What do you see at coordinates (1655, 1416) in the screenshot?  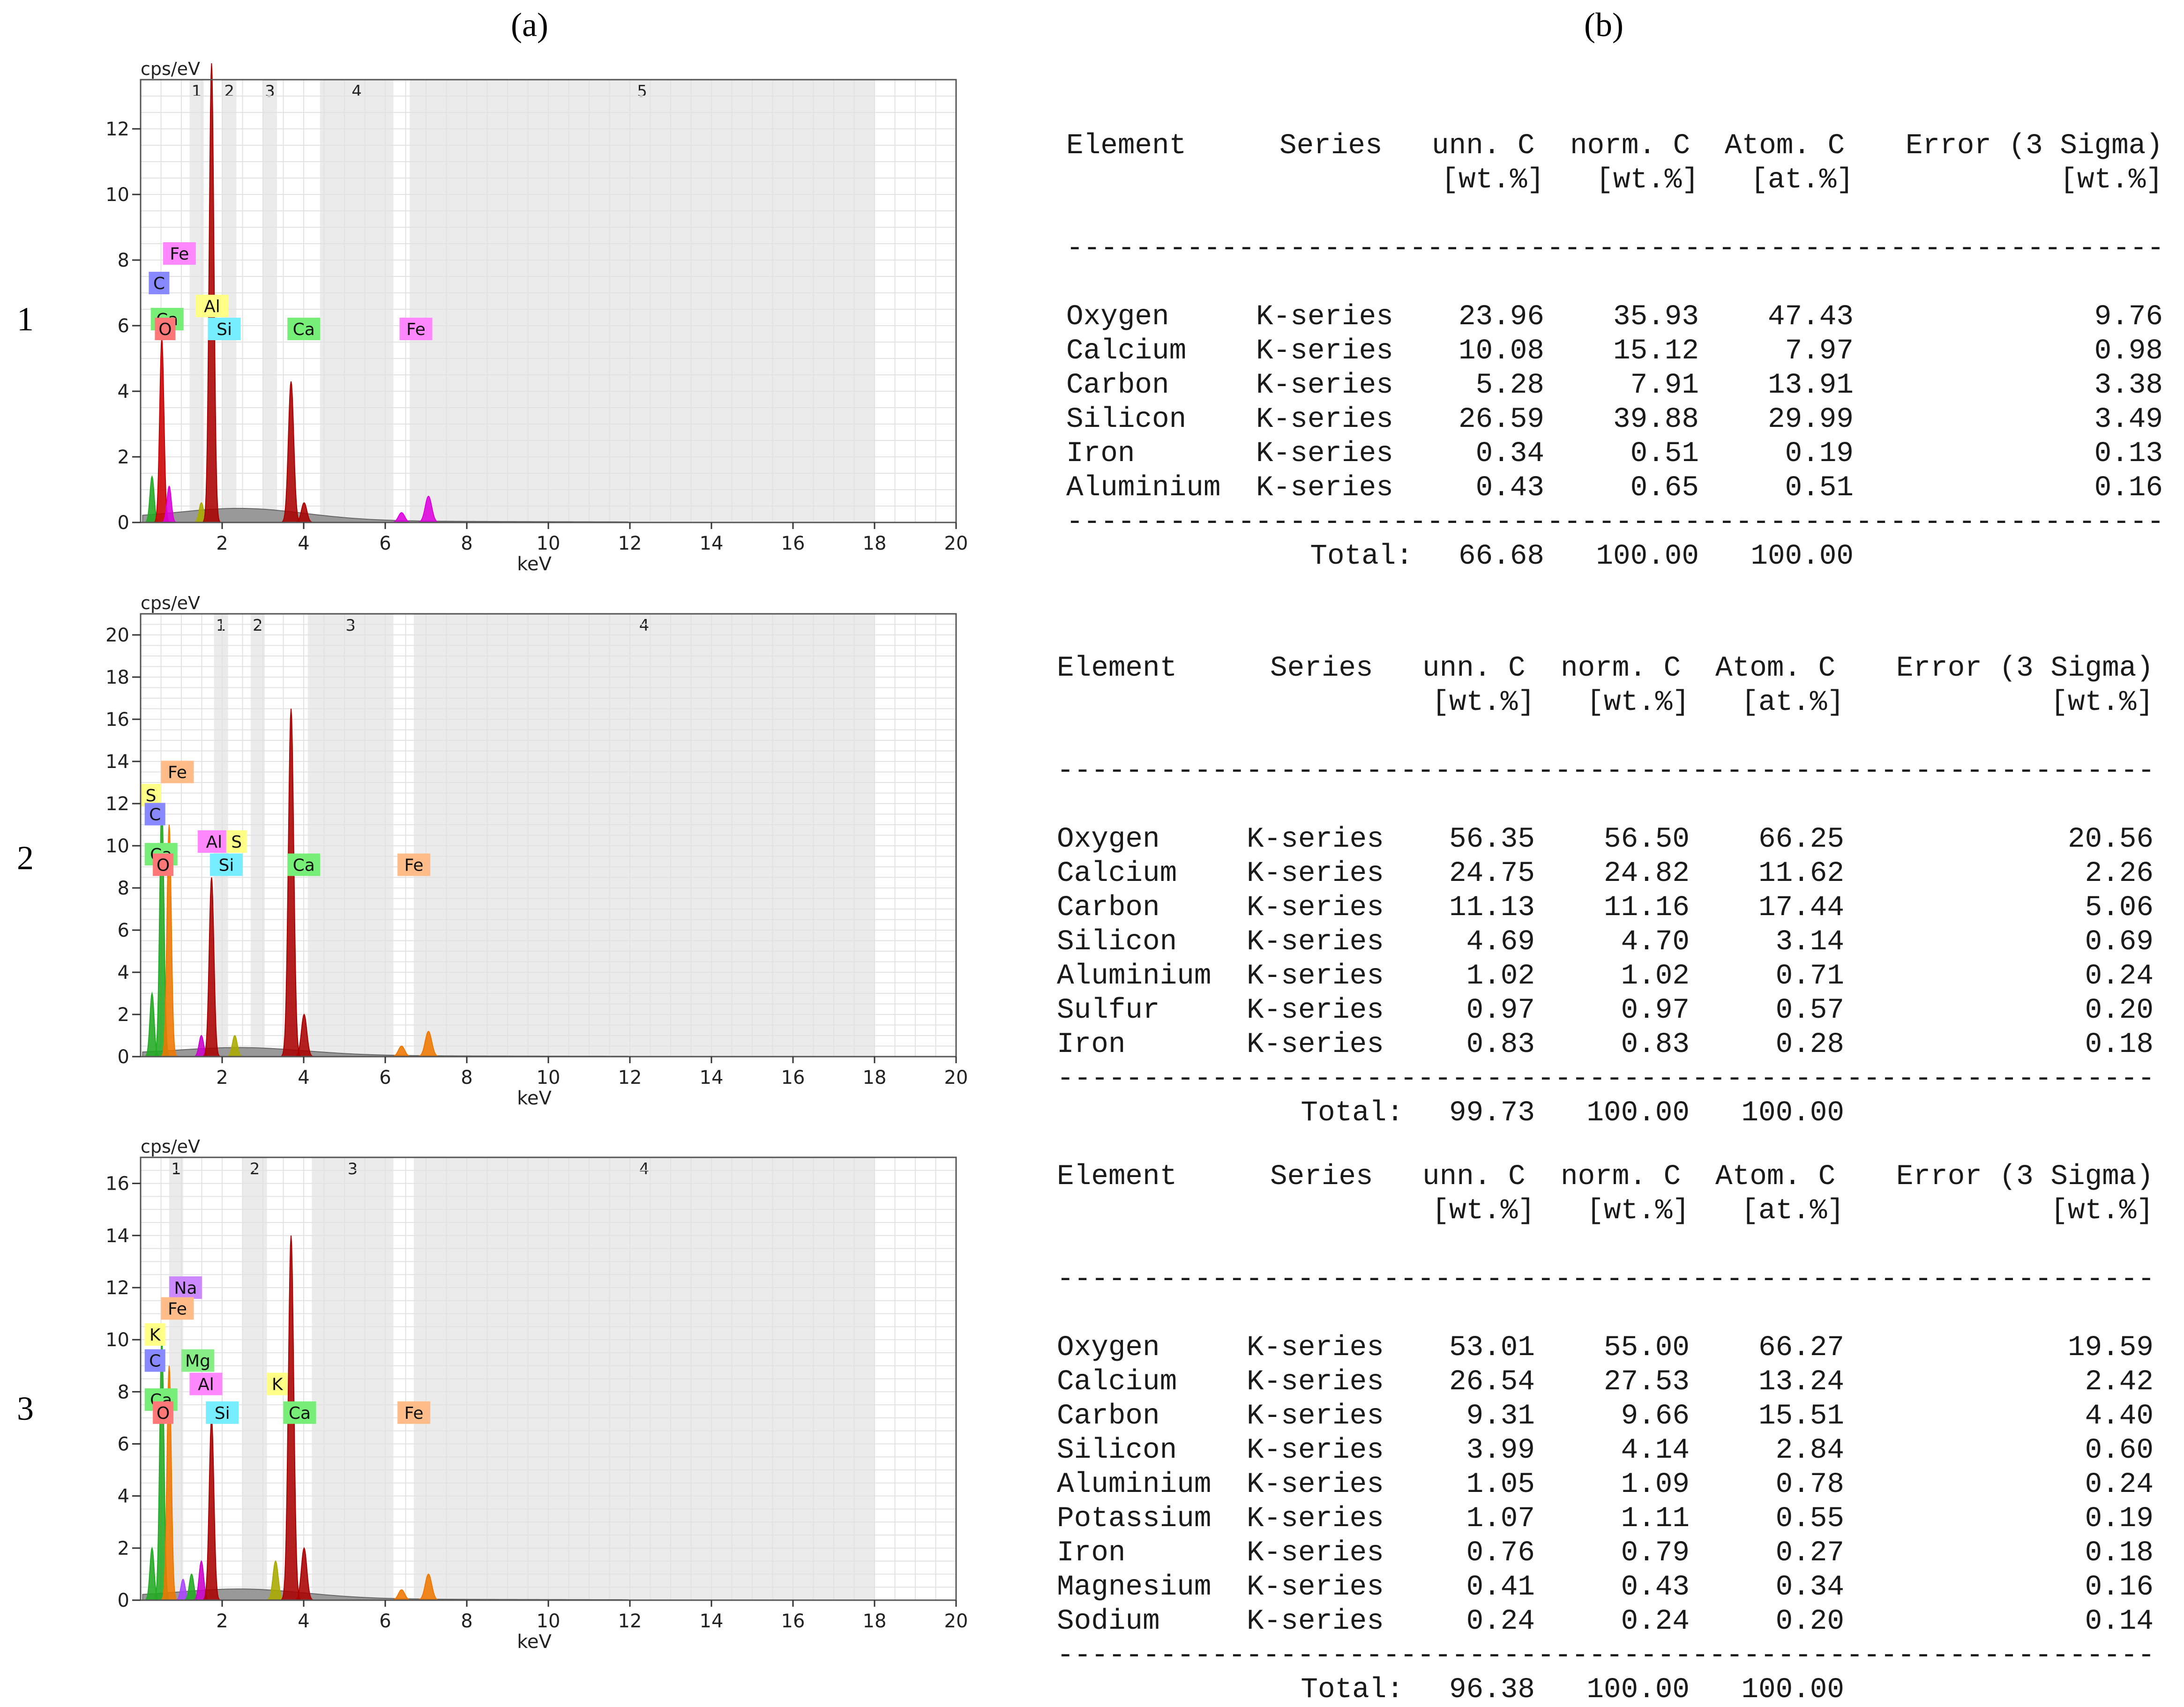 I see `table-cell: 9.66` at bounding box center [1655, 1416].